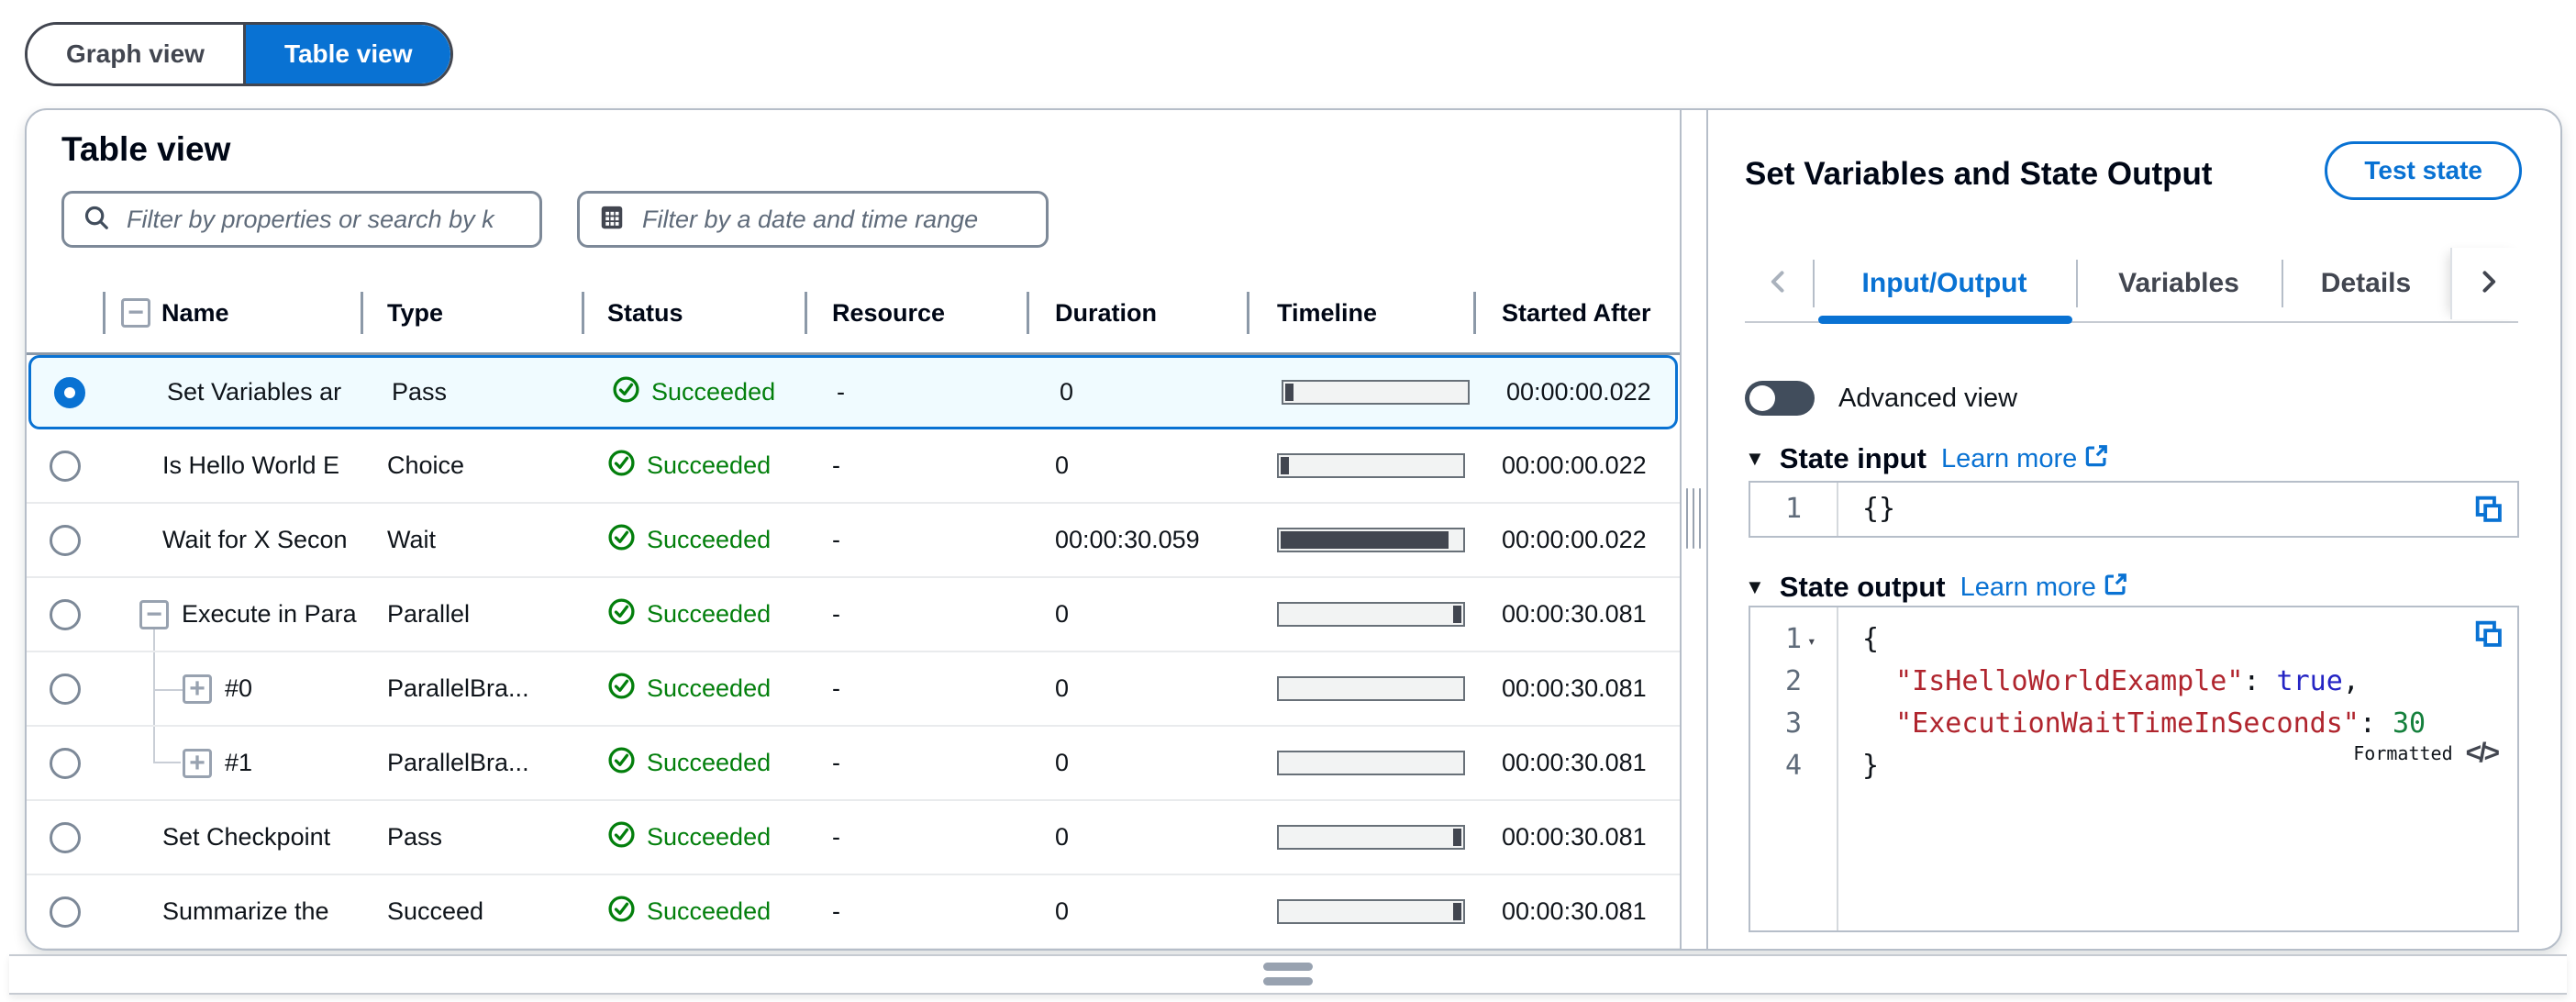 This screenshot has width=2576, height=1002. Describe the element at coordinates (246, 837) in the screenshot. I see `row-name: Set Checkpoint` at that location.